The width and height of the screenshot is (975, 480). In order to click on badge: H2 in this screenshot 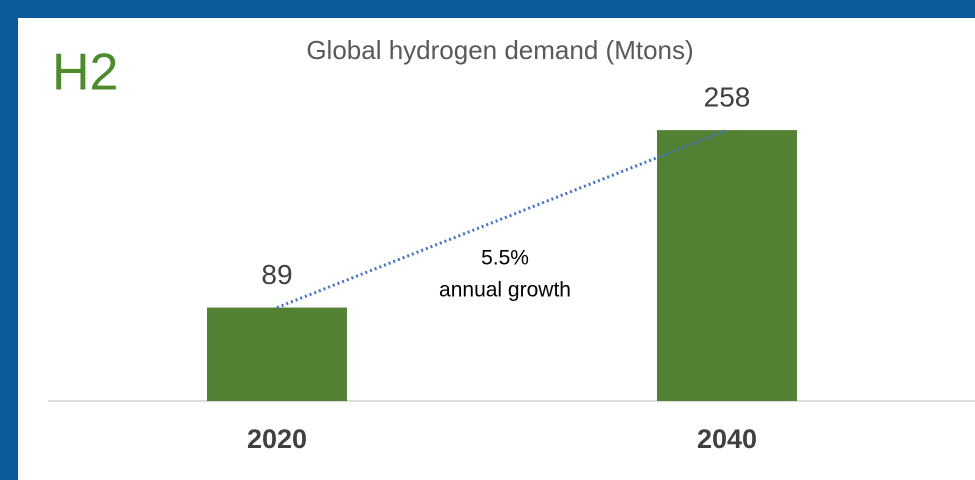, I will do `click(85, 73)`.